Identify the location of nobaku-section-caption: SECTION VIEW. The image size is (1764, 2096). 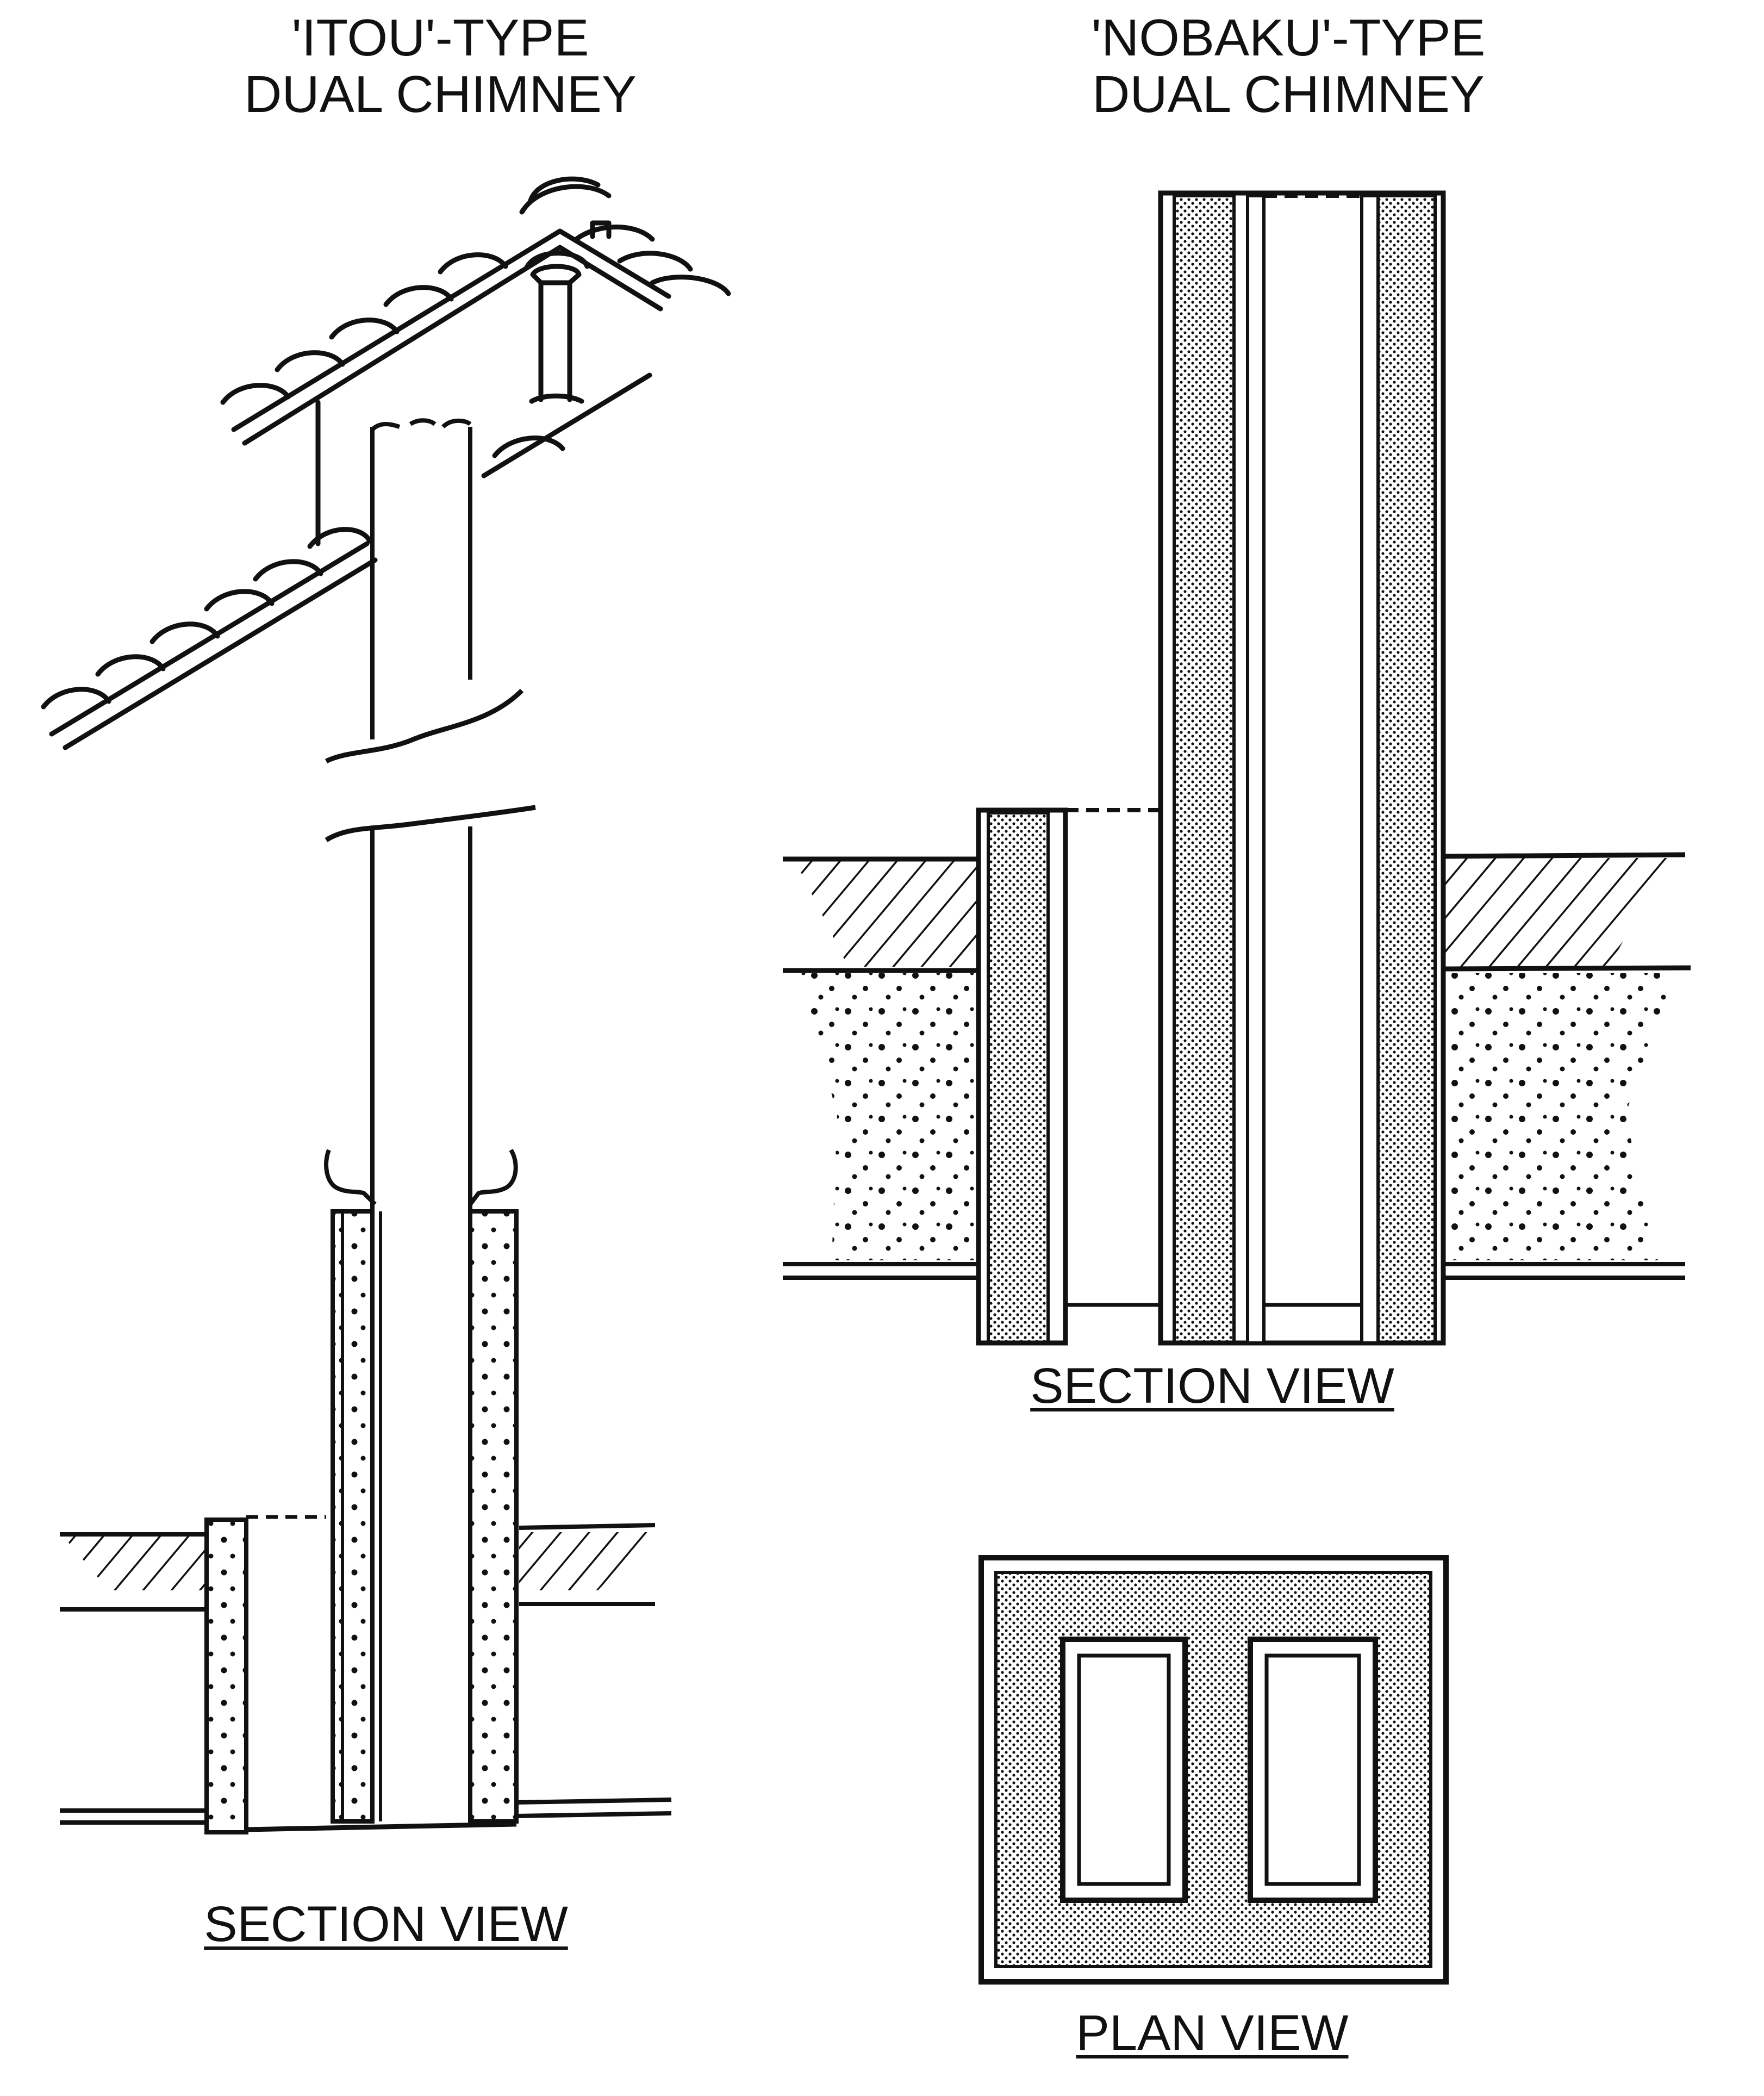
(1212, 1386).